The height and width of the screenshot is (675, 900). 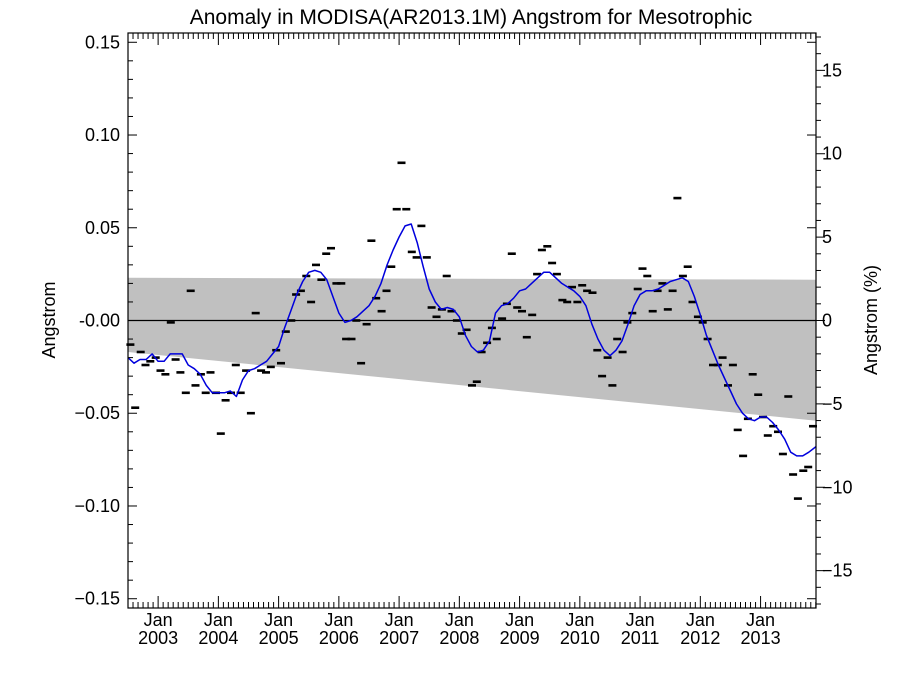 What do you see at coordinates (827, 321) in the screenshot?
I see `y-right-tick-label: 0` at bounding box center [827, 321].